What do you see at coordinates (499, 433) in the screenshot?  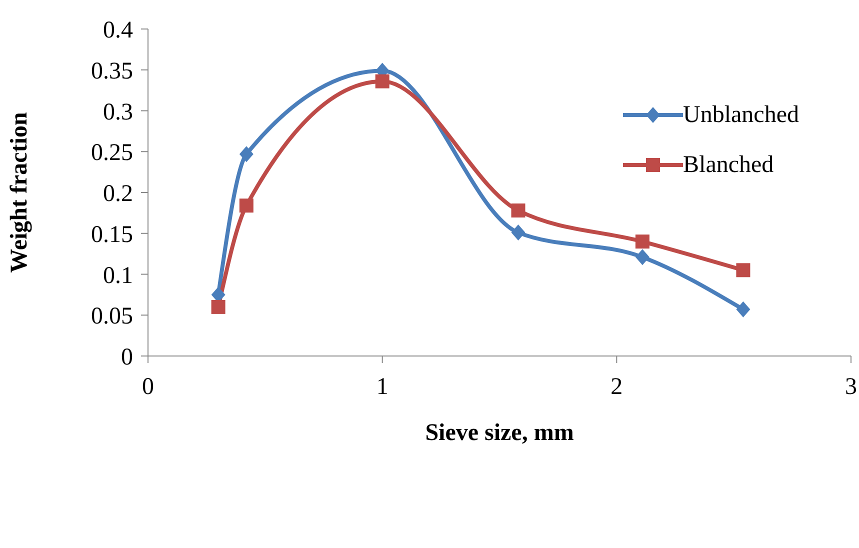 I see `x-axis-title: Sieve size, mm` at bounding box center [499, 433].